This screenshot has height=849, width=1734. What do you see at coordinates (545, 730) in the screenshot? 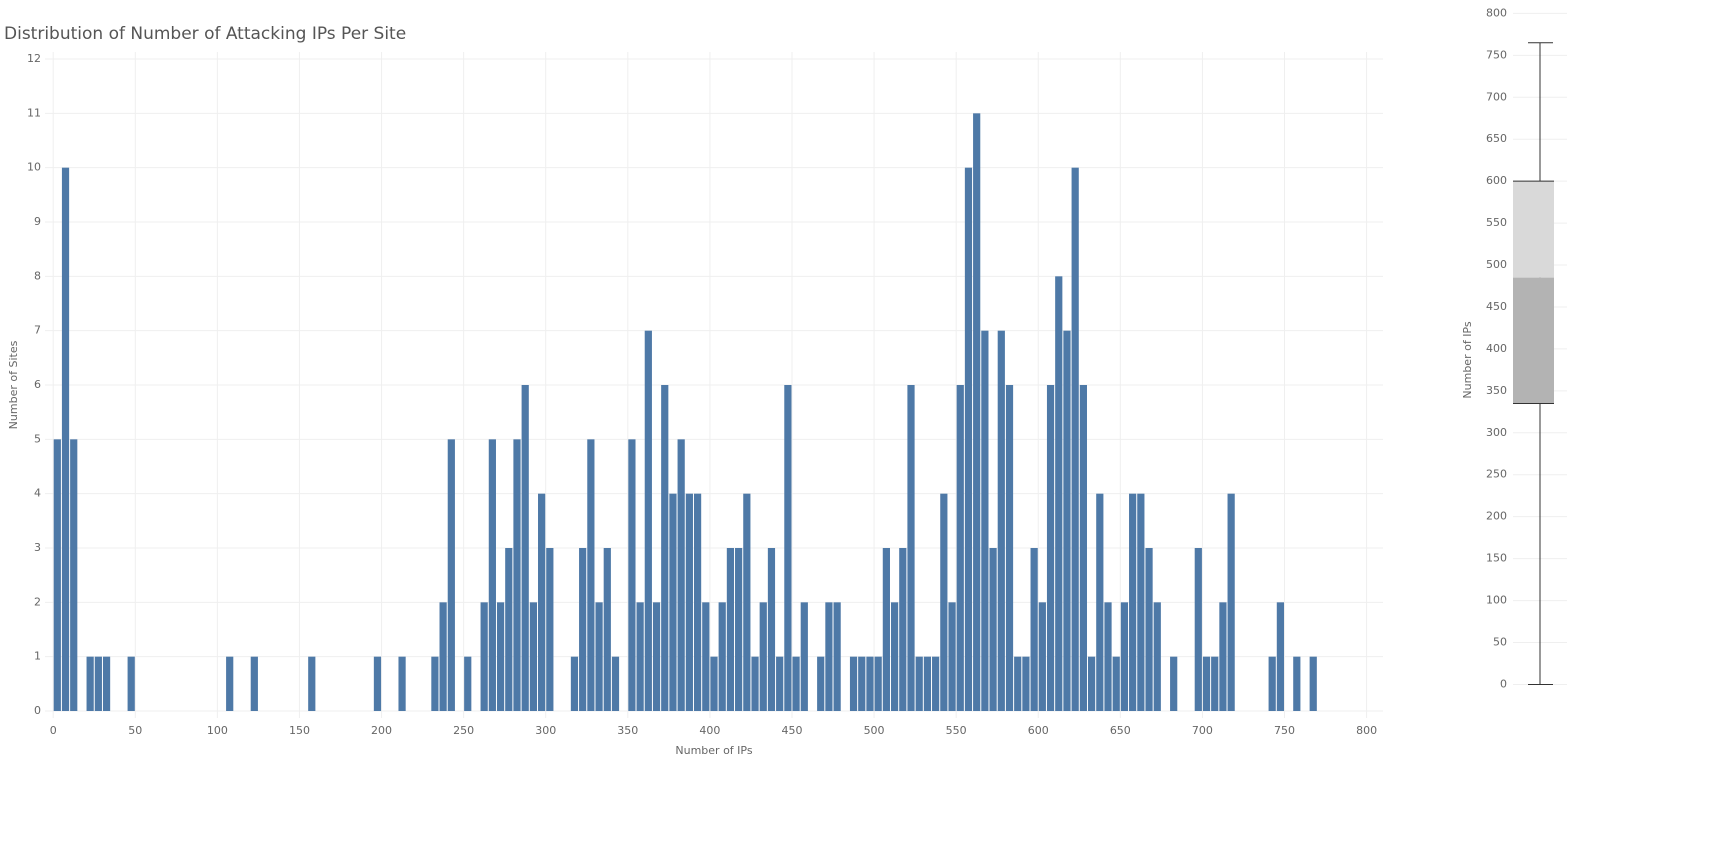
I see `x-tick-label: 300` at bounding box center [545, 730].